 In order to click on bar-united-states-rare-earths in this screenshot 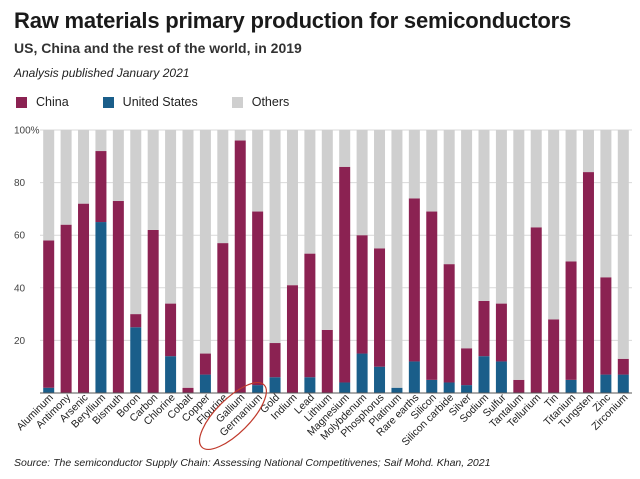, I will do `click(414, 377)`.